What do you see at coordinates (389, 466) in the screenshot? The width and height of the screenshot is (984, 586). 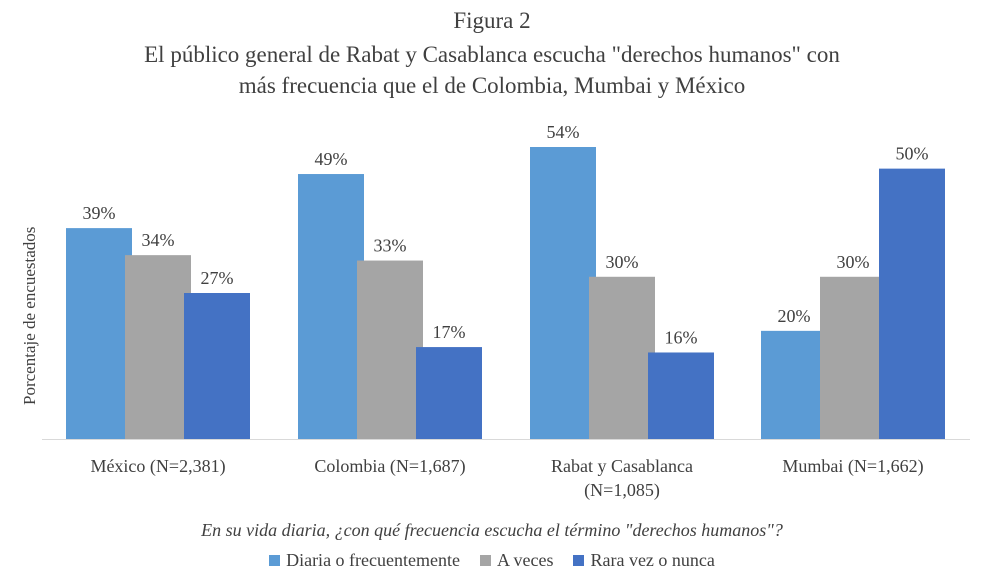 I see `category-label-1: Colombia (N=1,687)` at bounding box center [389, 466].